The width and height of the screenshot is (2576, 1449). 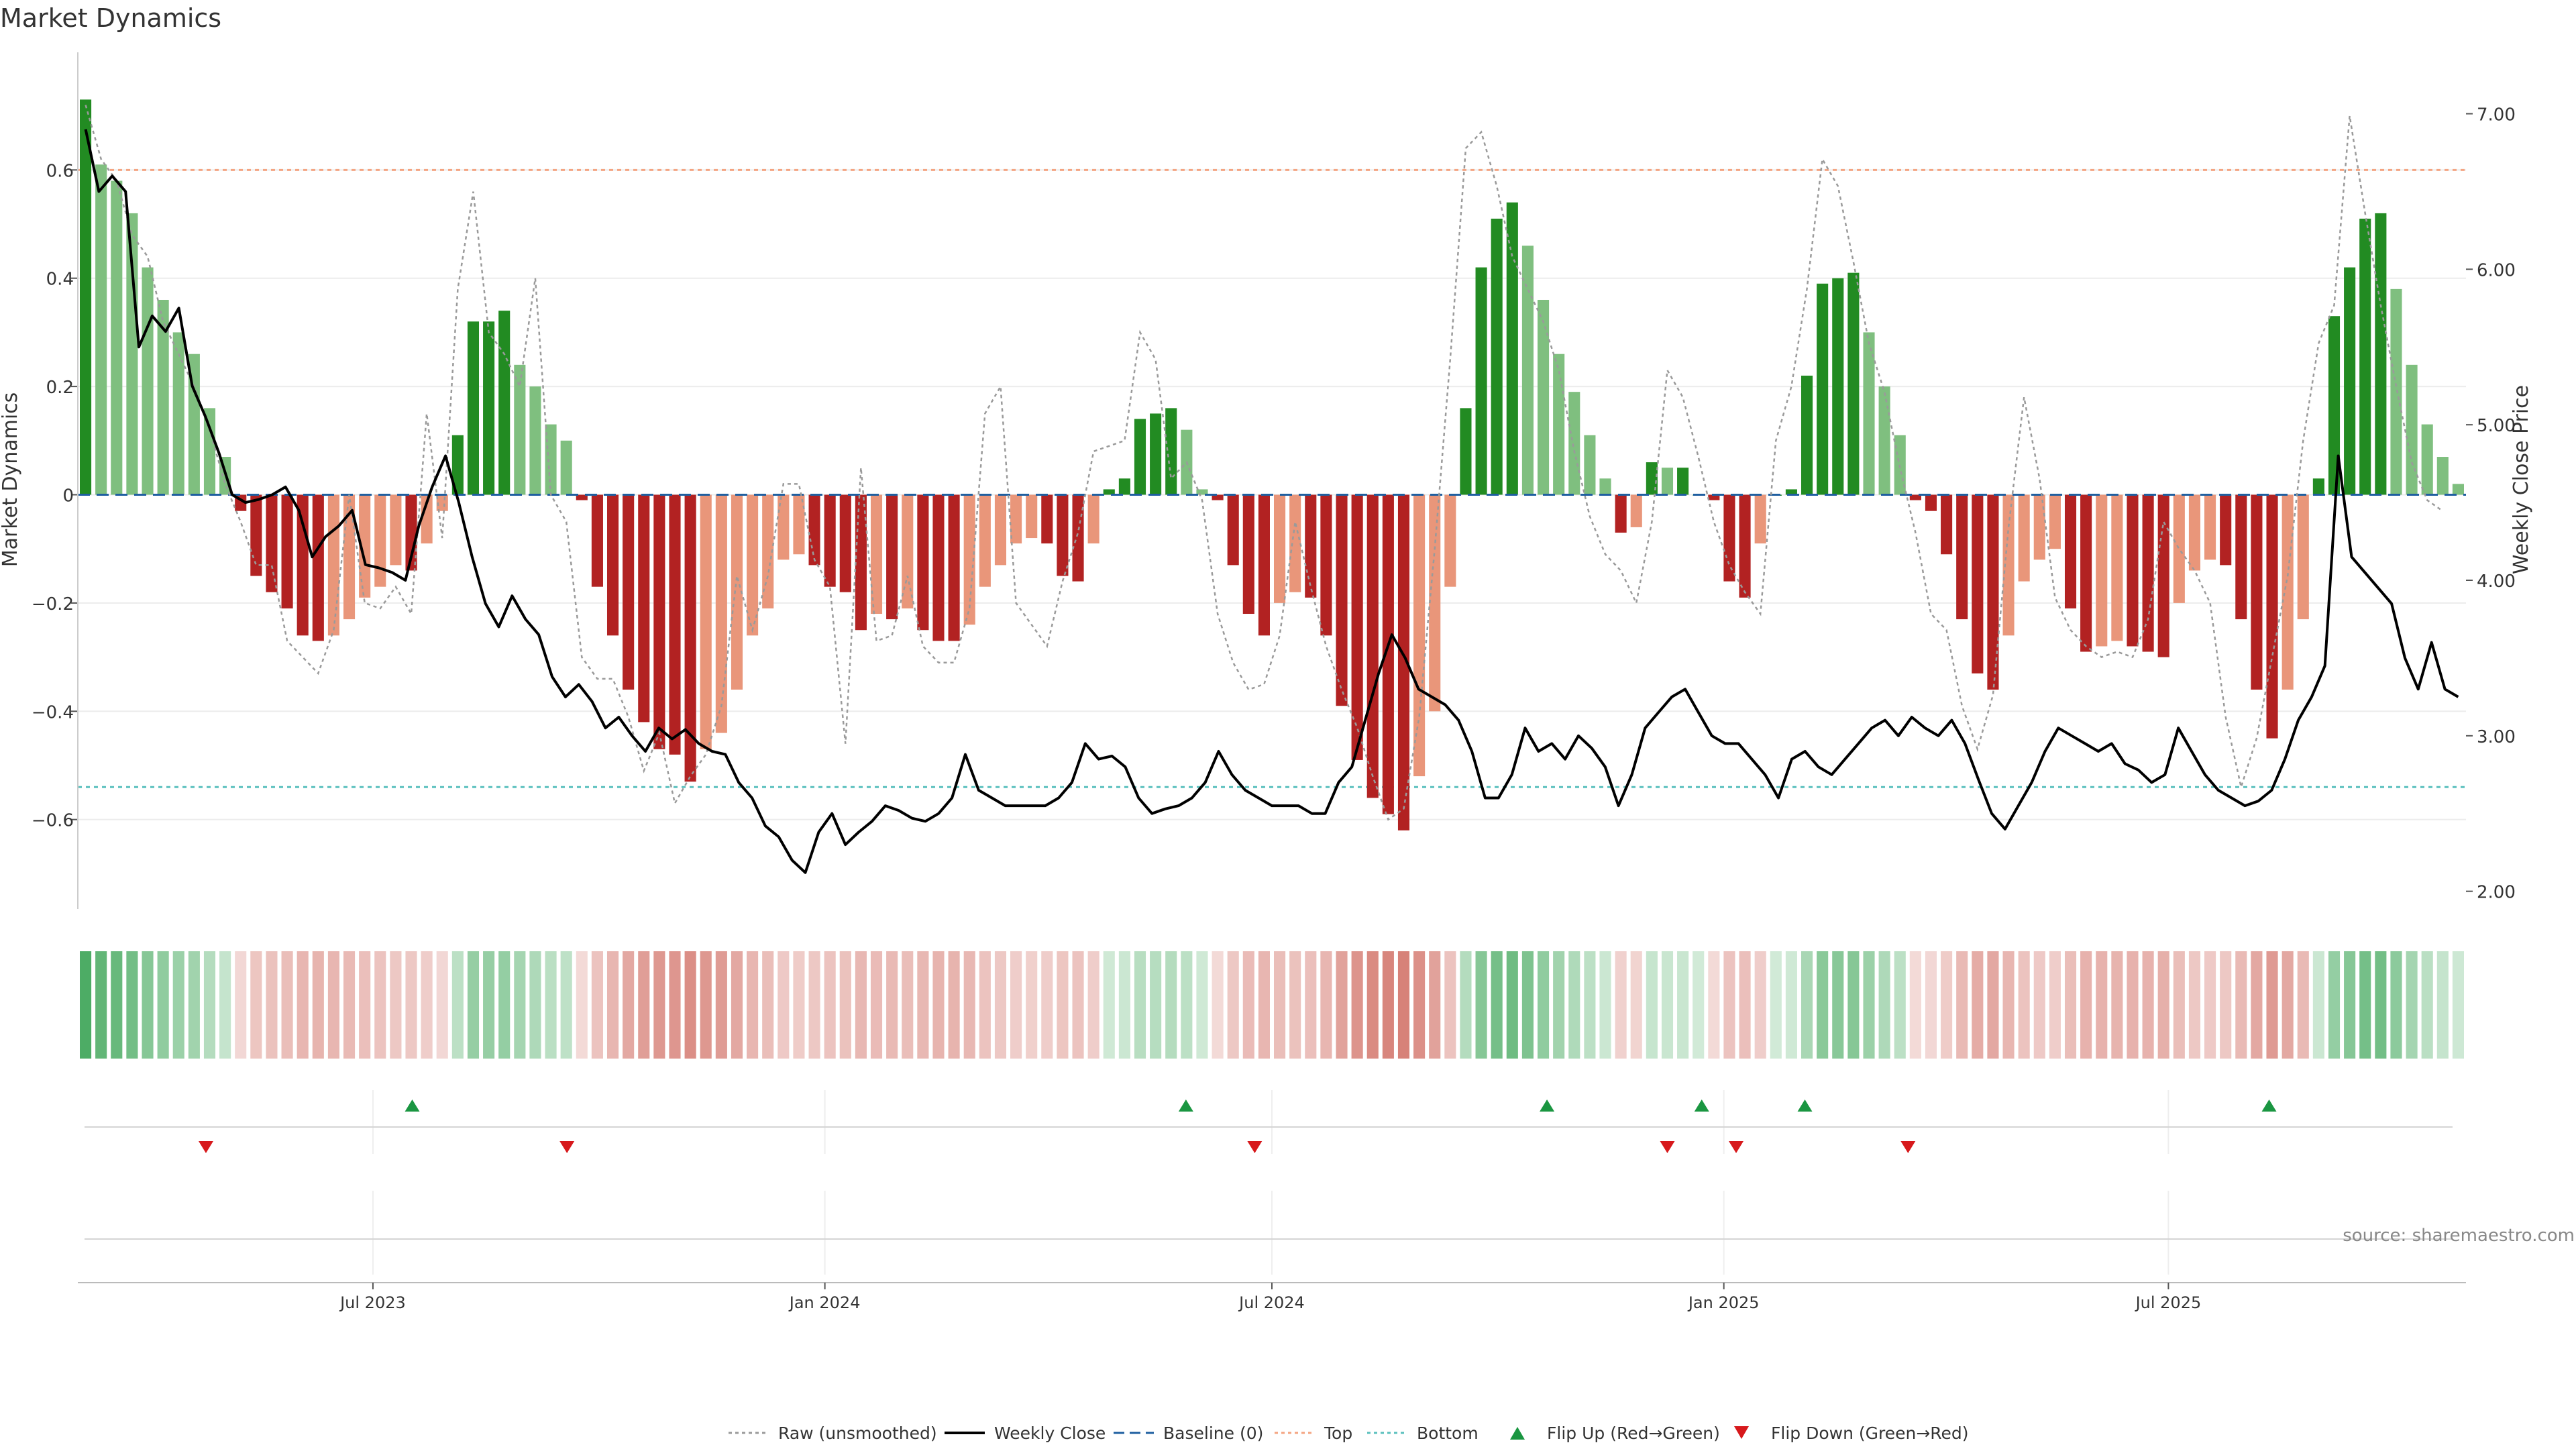 I want to click on regime-heat-strip, so click(x=1272, y=1005).